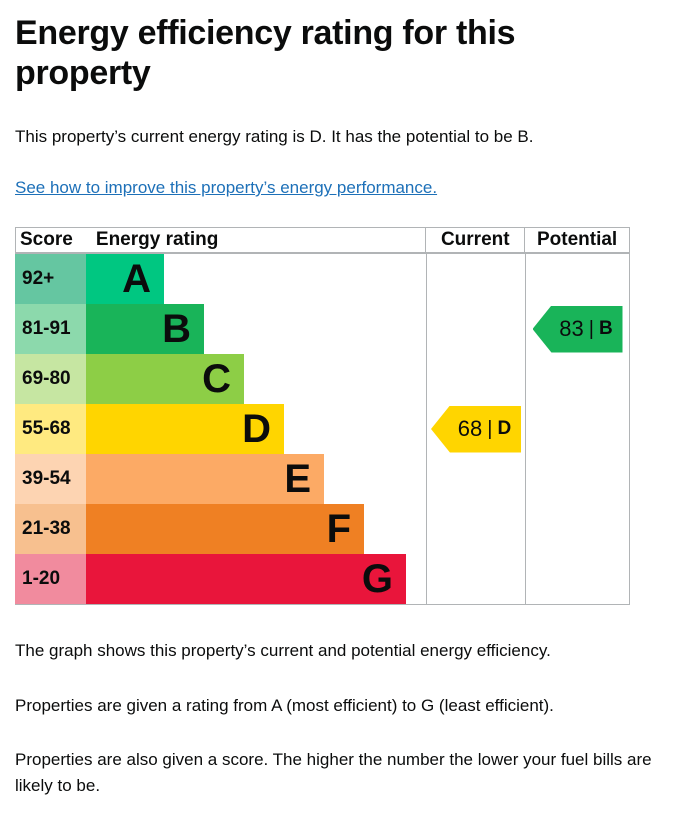  I want to click on band-score-range: 39-54, so click(50, 479).